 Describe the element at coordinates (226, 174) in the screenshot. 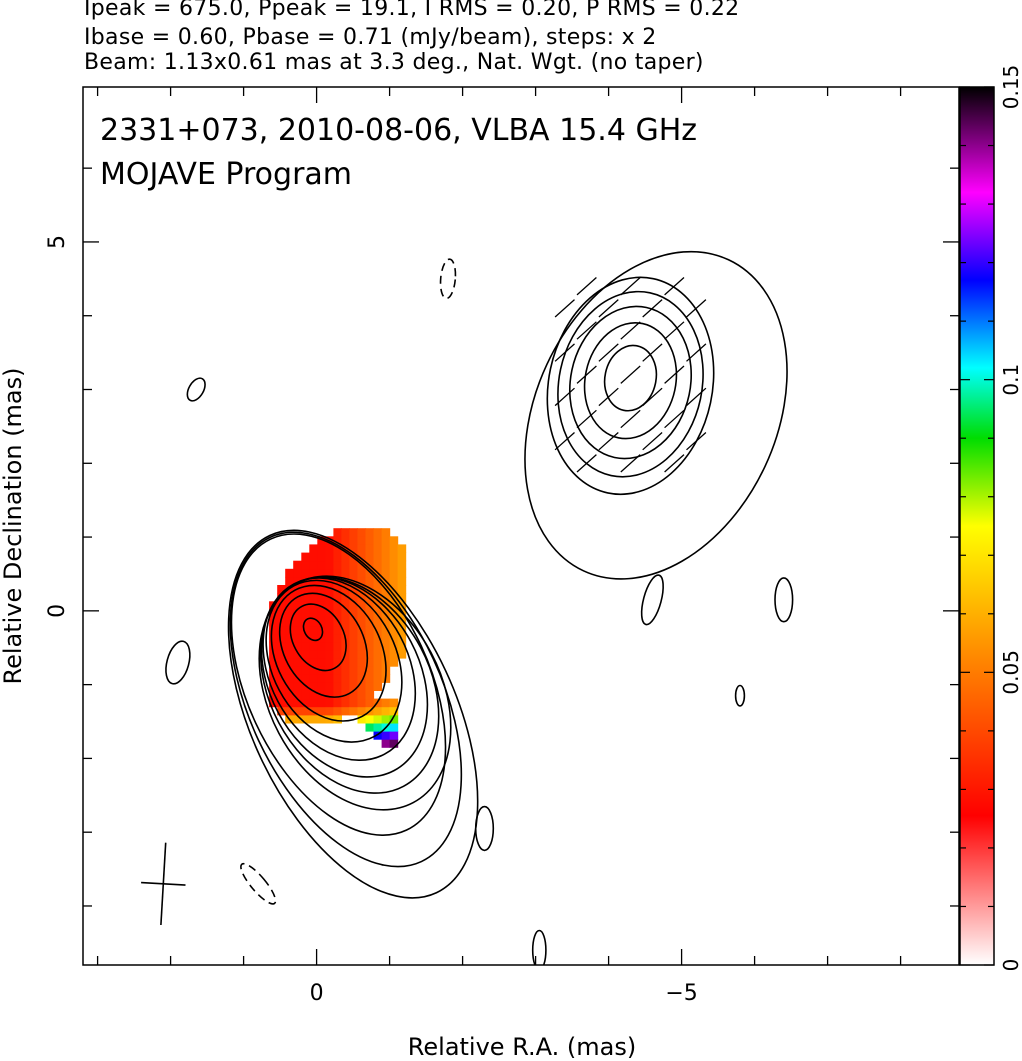

I see `chart-subtitle: MOJAVE Program` at that location.